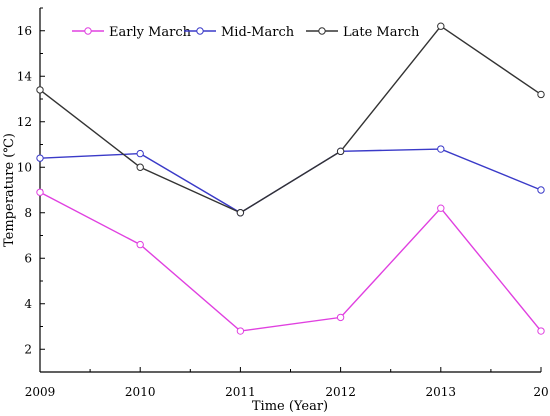 This screenshot has height=416, width=550. I want to click on legend-item: Early March, so click(132, 32).